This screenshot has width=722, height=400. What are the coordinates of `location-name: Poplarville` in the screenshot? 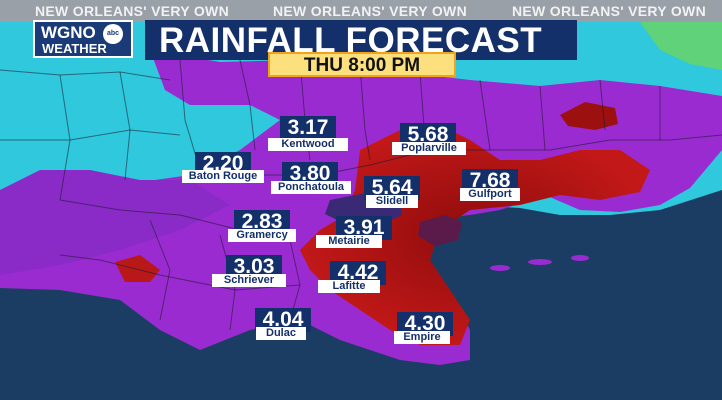 It's located at (429, 148).